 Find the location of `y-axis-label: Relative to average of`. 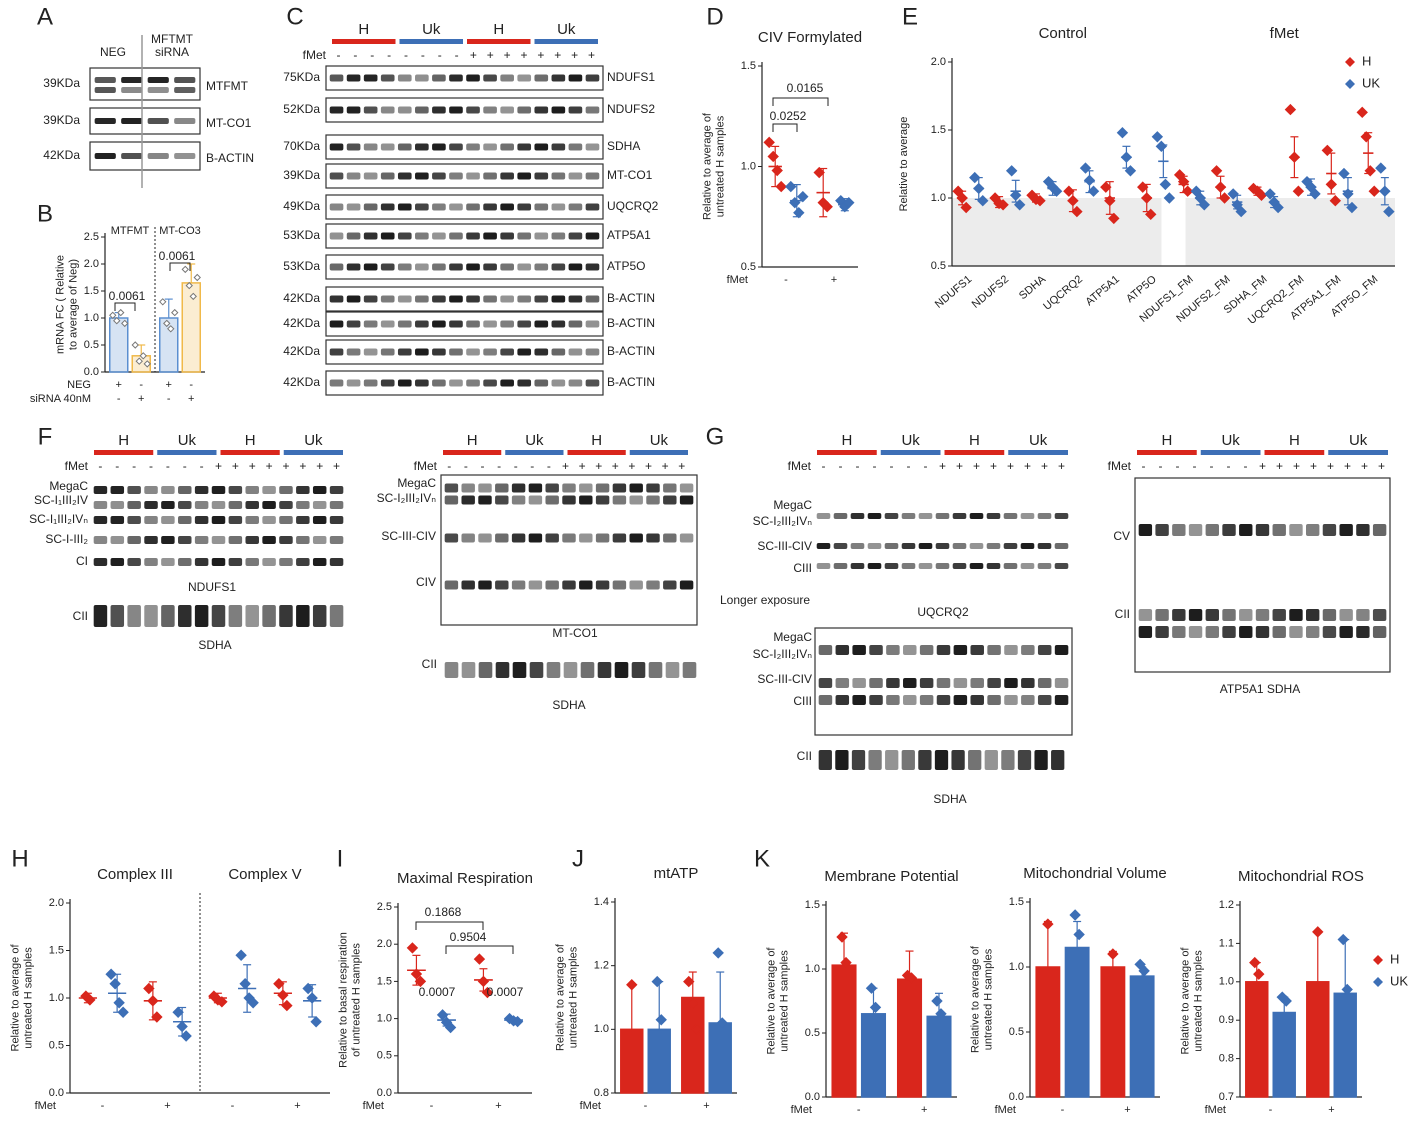

y-axis-label: Relative to average of is located at coordinates (771, 1001).